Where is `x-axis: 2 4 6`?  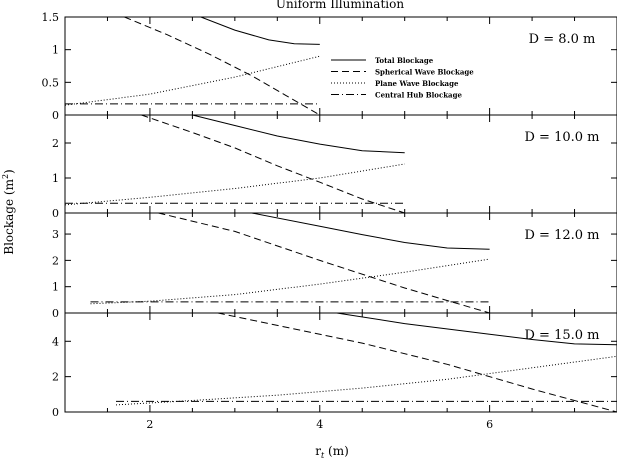 x-axis: 2 4 6 is located at coordinates (319, 424).